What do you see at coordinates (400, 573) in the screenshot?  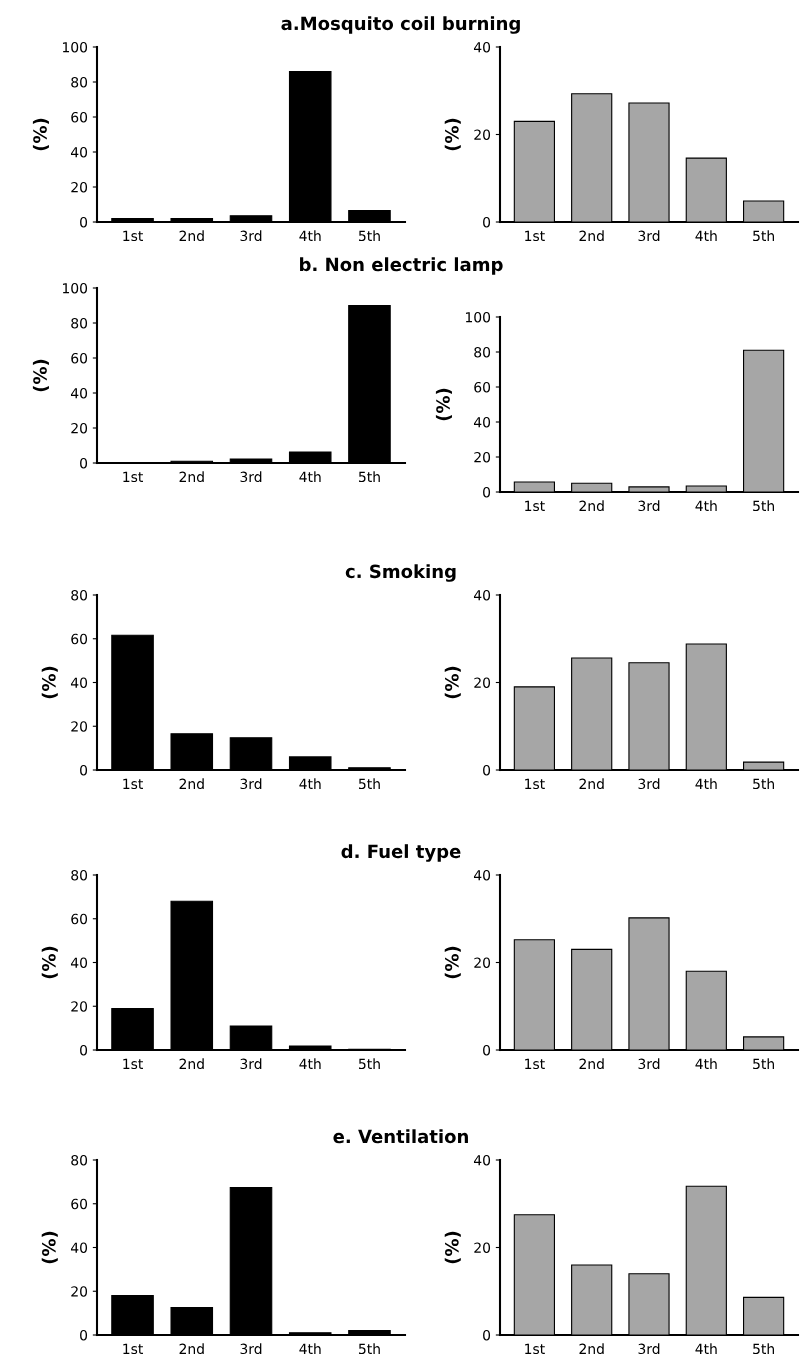 I see `chart-title: c. Smoking` at bounding box center [400, 573].